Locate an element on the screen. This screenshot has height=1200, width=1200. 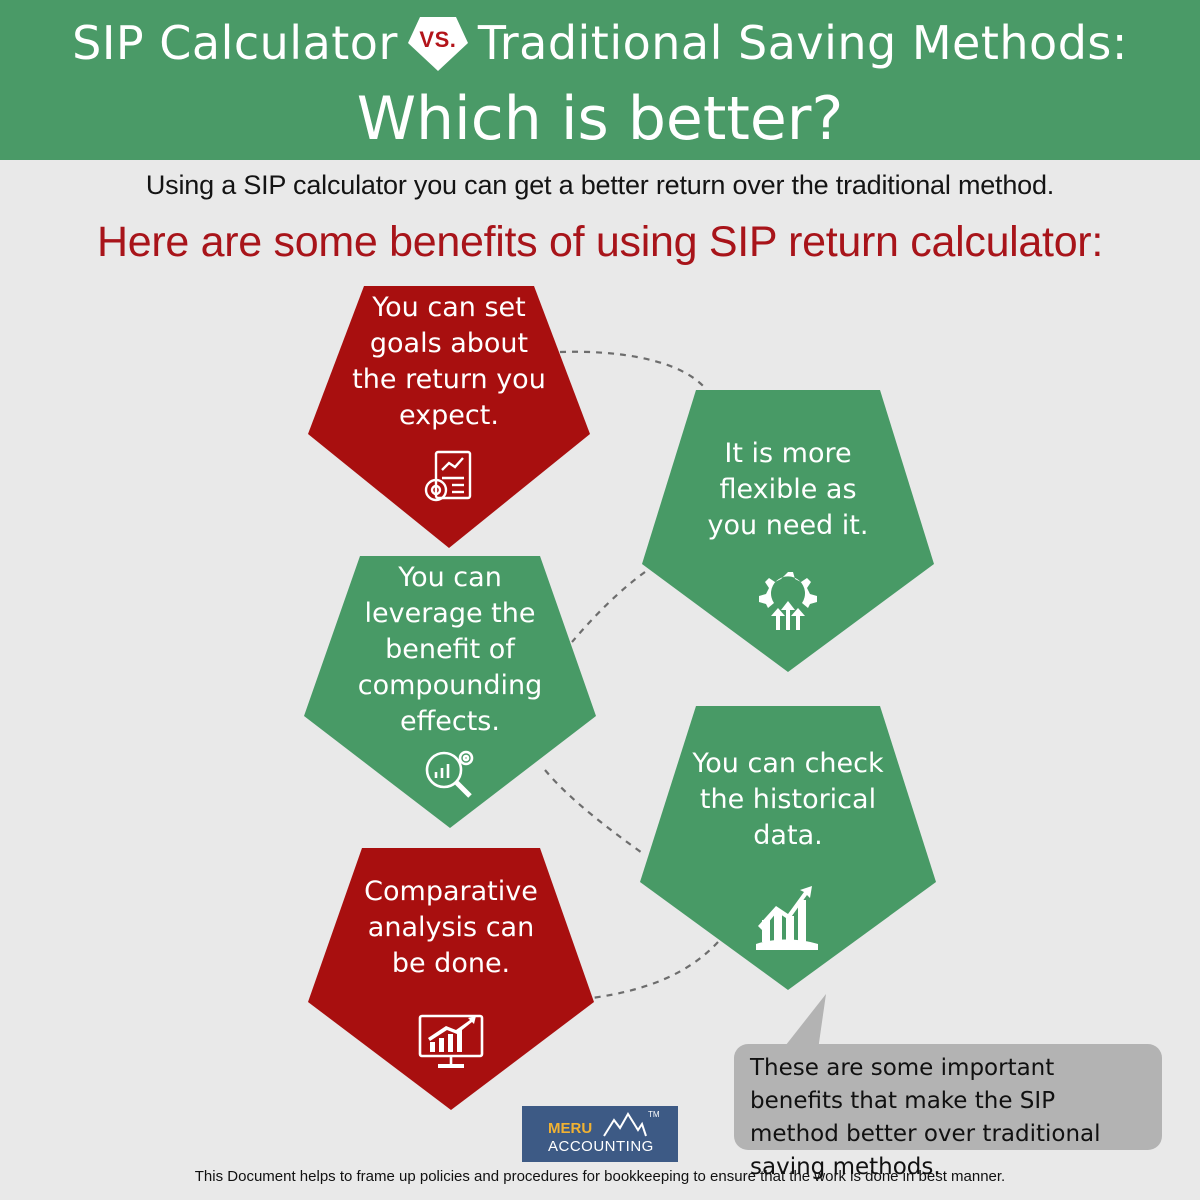
vs-label: VS. is located at coordinates (438, 39).